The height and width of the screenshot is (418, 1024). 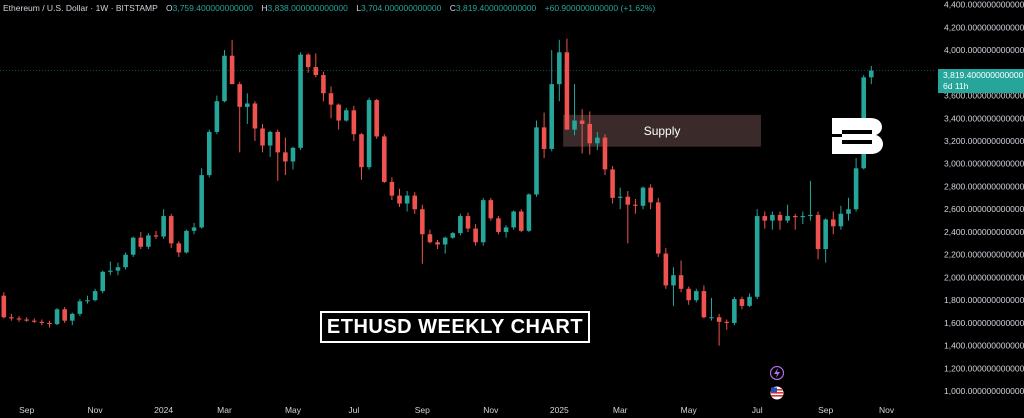 I want to click on us-flag-icon, so click(x=777, y=393).